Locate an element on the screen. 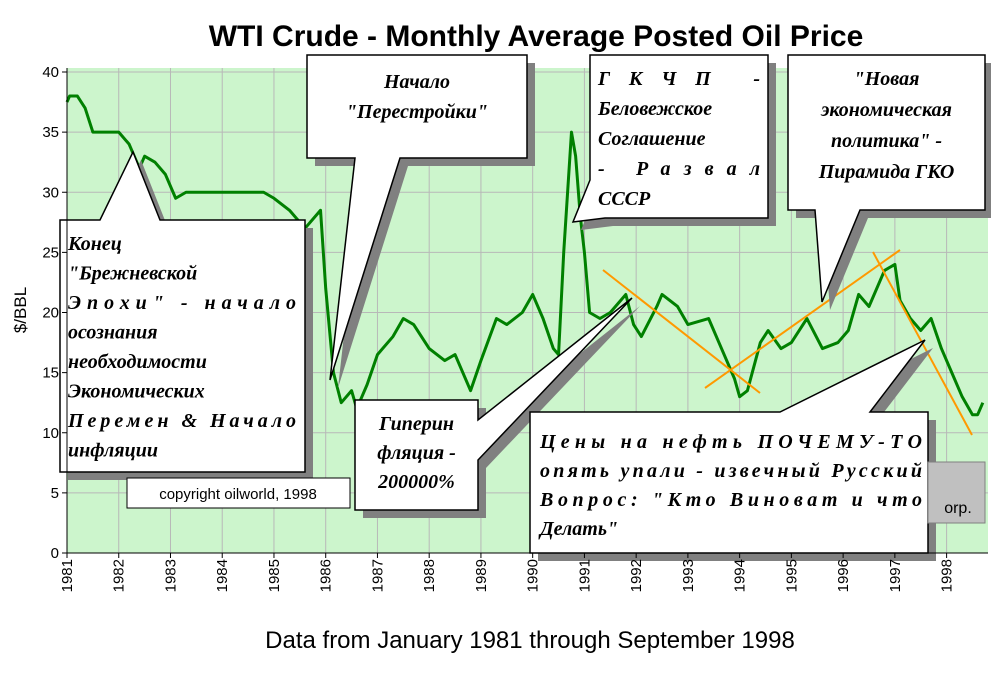 This screenshot has width=991, height=682. annotation-text: опять упали - извечный Русский is located at coordinates (731, 471).